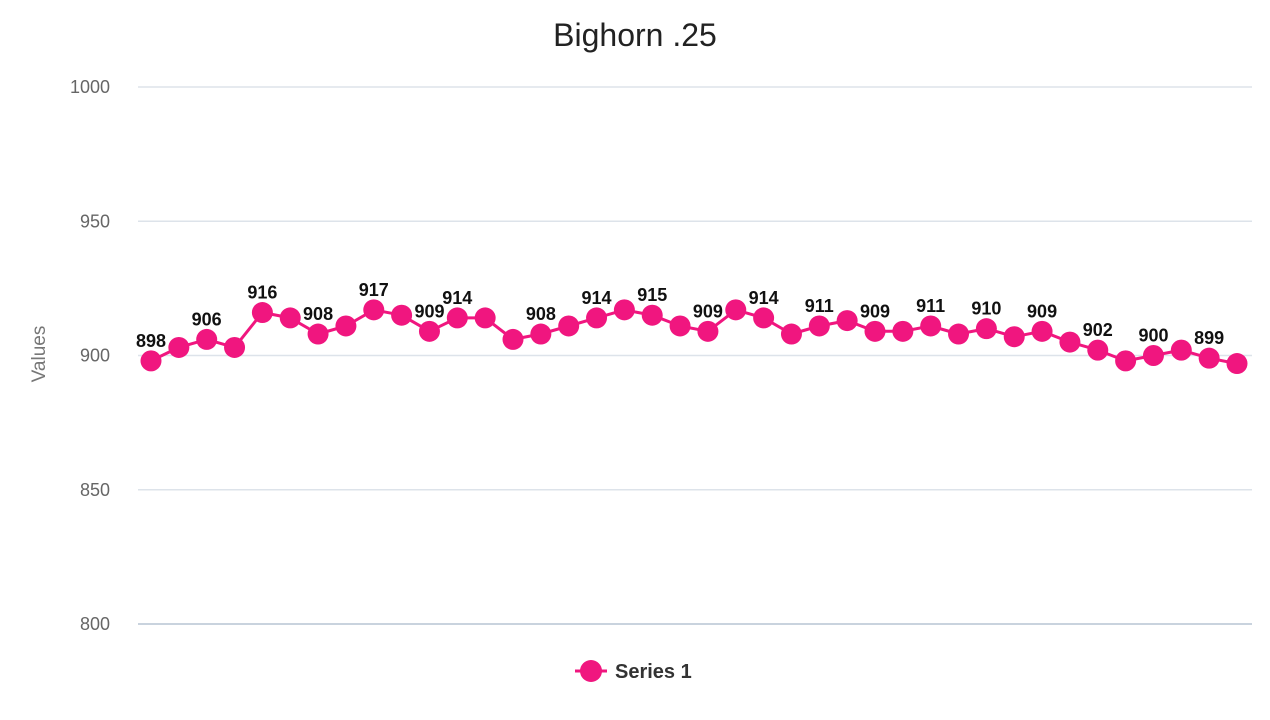  Describe the element at coordinates (635, 35) in the screenshot. I see `chart-title: Bighorn .25` at that location.